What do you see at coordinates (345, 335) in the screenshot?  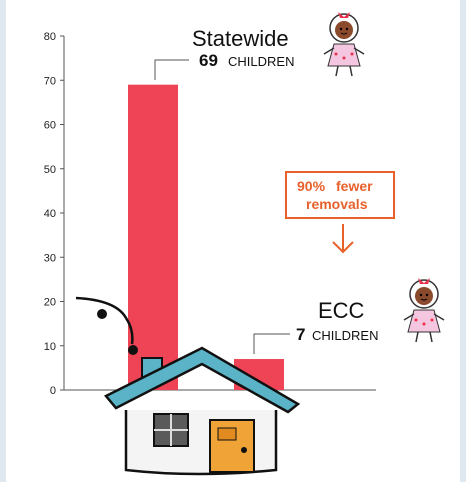 I see `bar-label-ecc-unit: CHILDREN` at bounding box center [345, 335].